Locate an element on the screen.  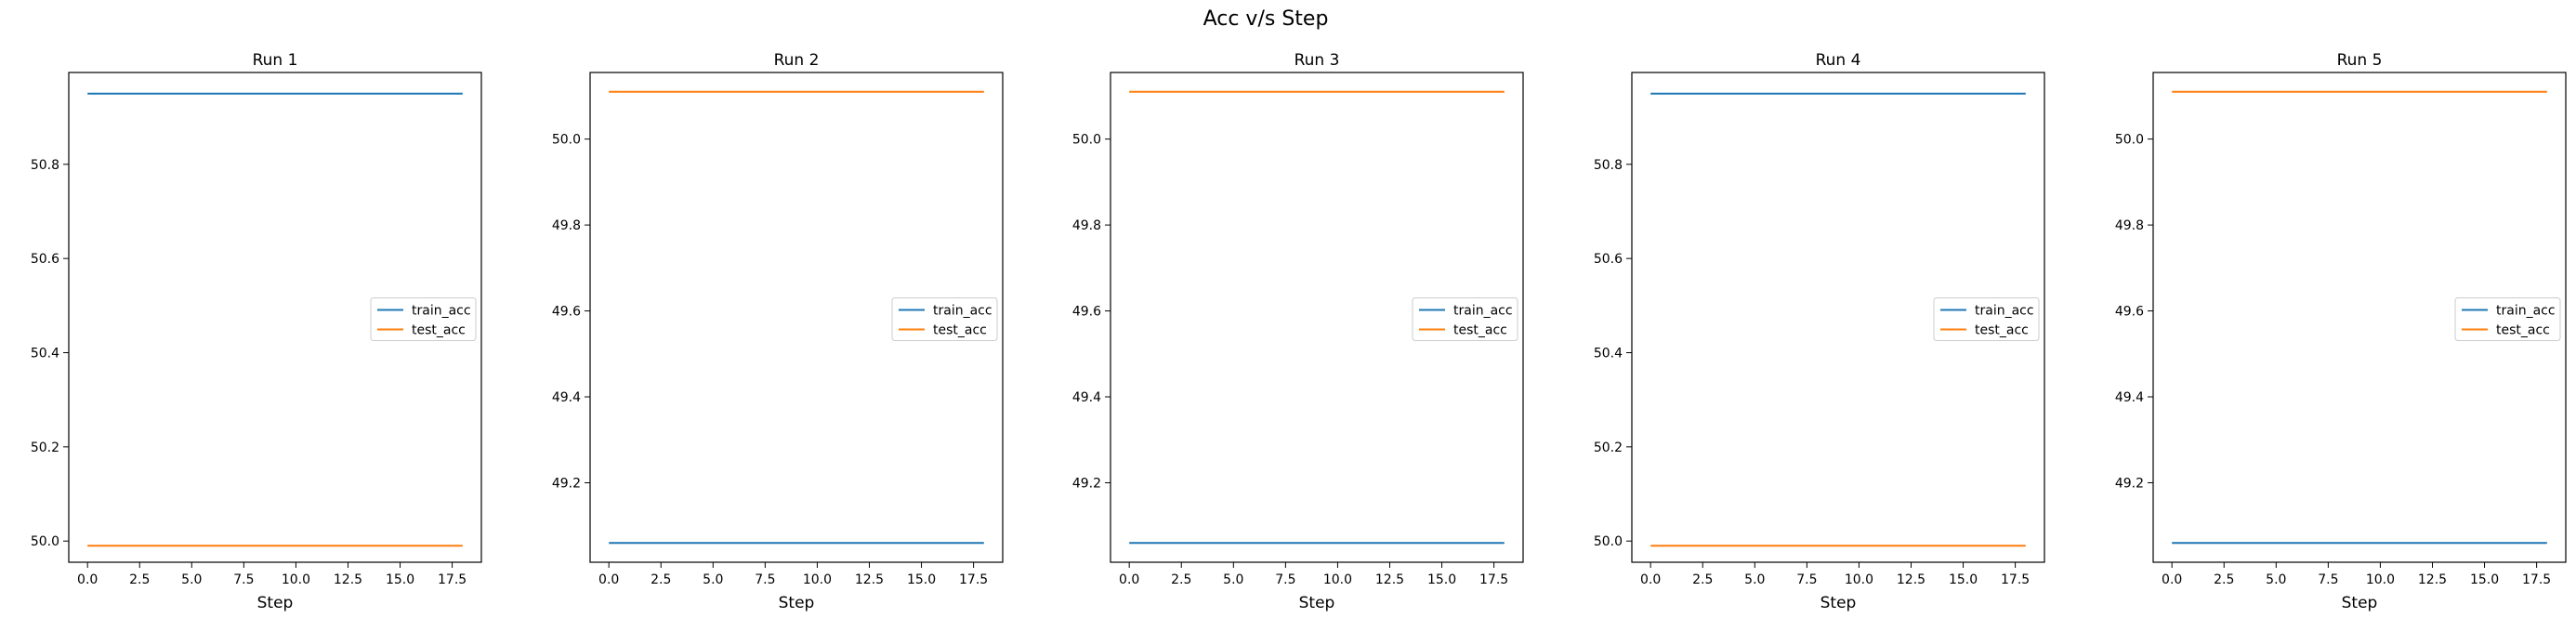
subplot-title: Run 1 is located at coordinates (275, 60).